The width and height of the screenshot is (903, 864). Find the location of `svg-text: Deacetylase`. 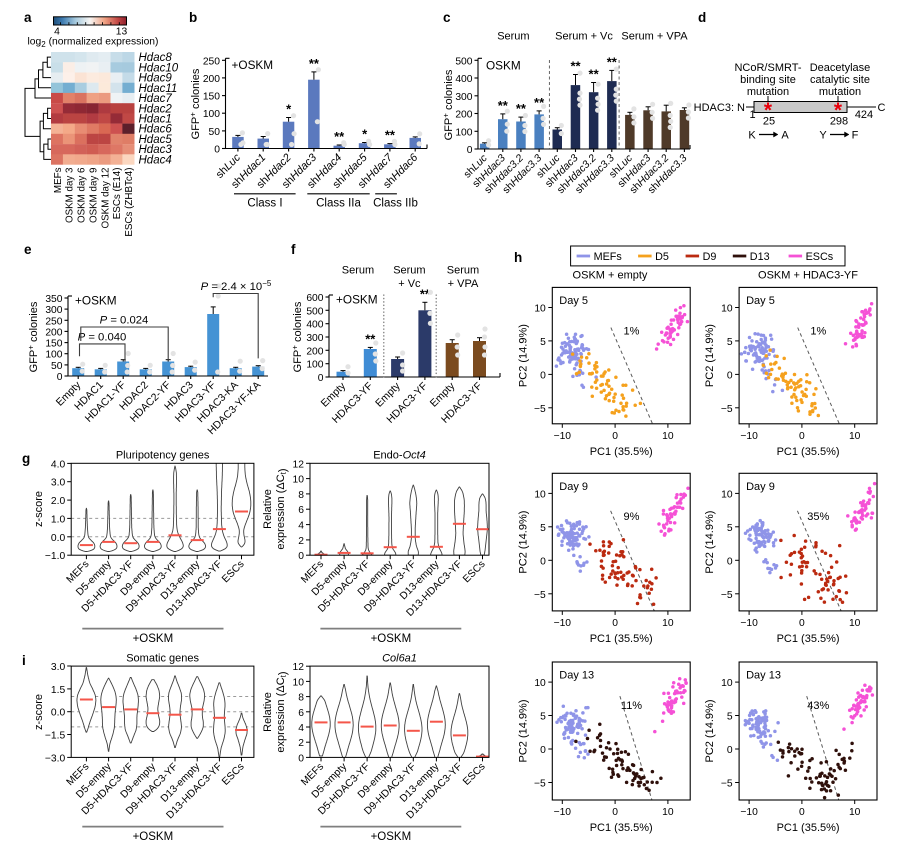

svg-text: Deacetylase is located at coordinates (840, 68).